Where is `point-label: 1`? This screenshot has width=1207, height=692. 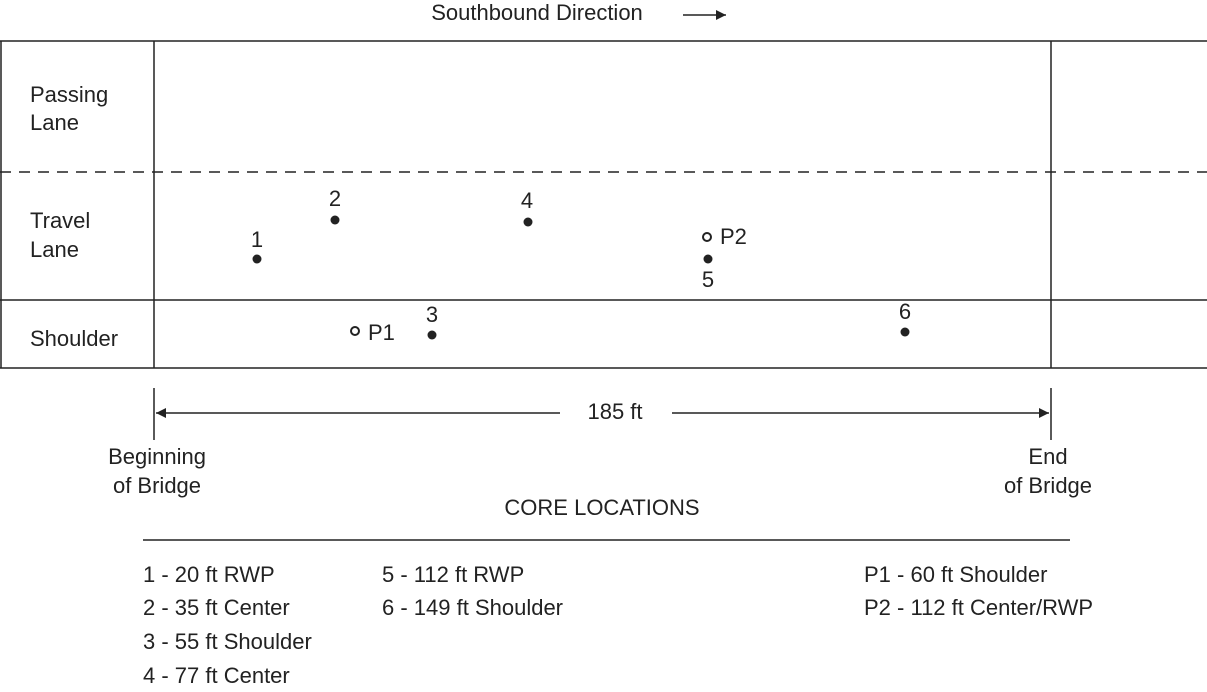 point-label: 1 is located at coordinates (257, 239).